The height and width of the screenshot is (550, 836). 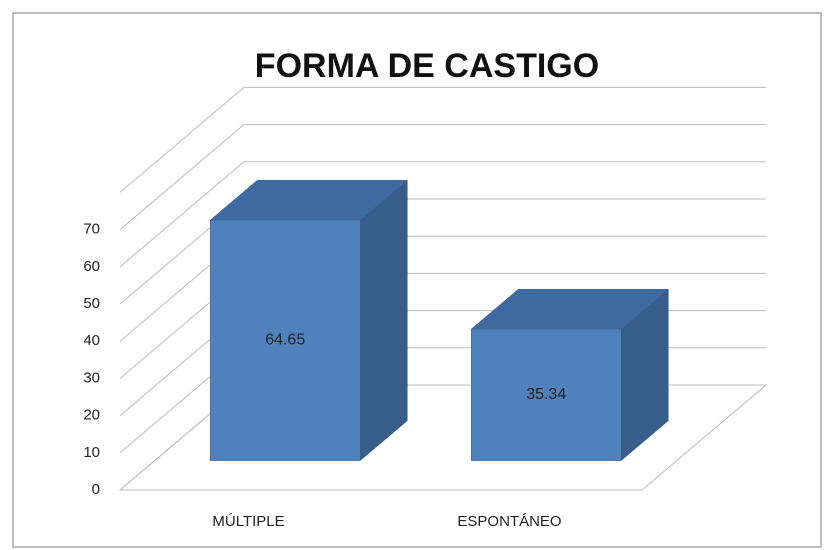 What do you see at coordinates (91, 377) in the screenshot?
I see `y-tick-label: 30` at bounding box center [91, 377].